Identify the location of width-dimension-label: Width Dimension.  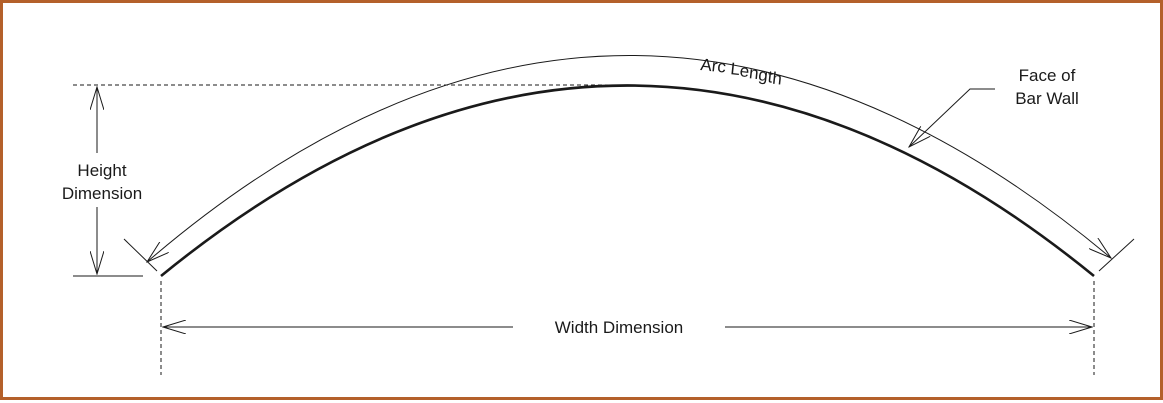
(619, 327).